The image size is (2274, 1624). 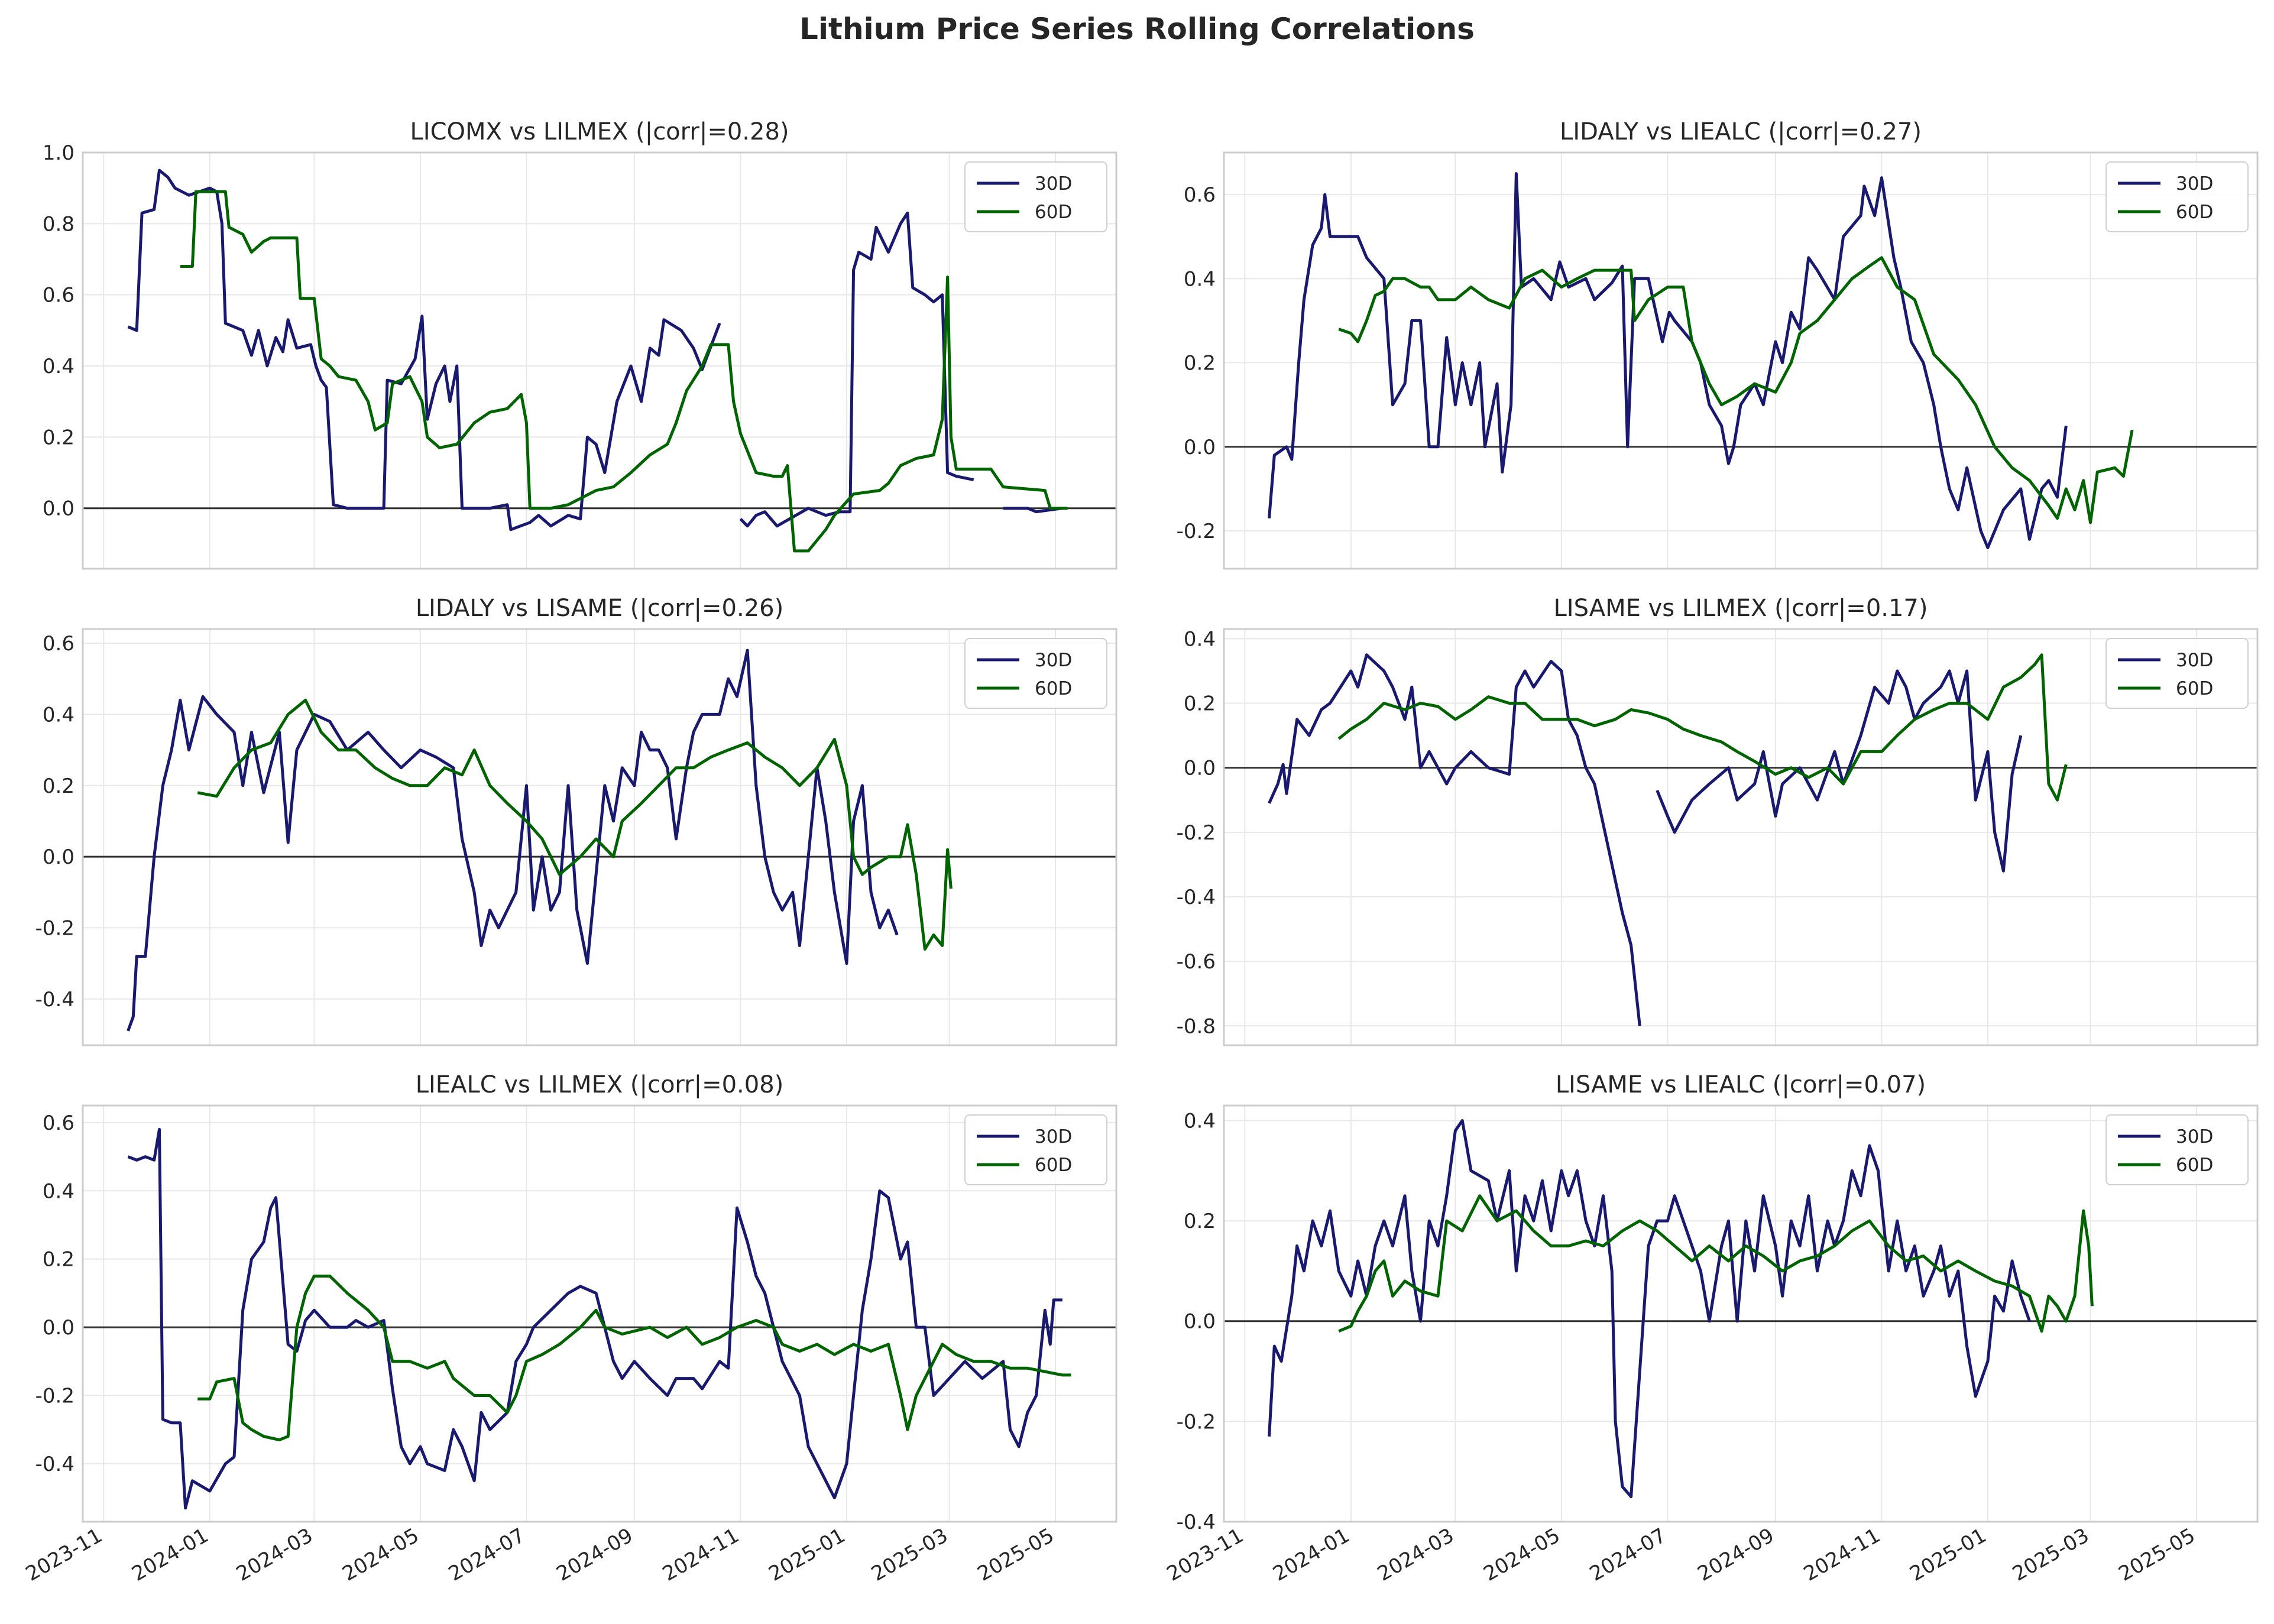 What do you see at coordinates (170, 1555) in the screenshot?
I see `x-tick-label: 2024-01` at bounding box center [170, 1555].